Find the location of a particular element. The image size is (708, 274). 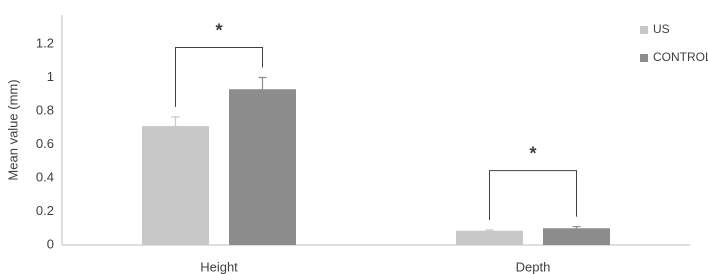

y-tick-label: 0.8 is located at coordinates (45, 109).